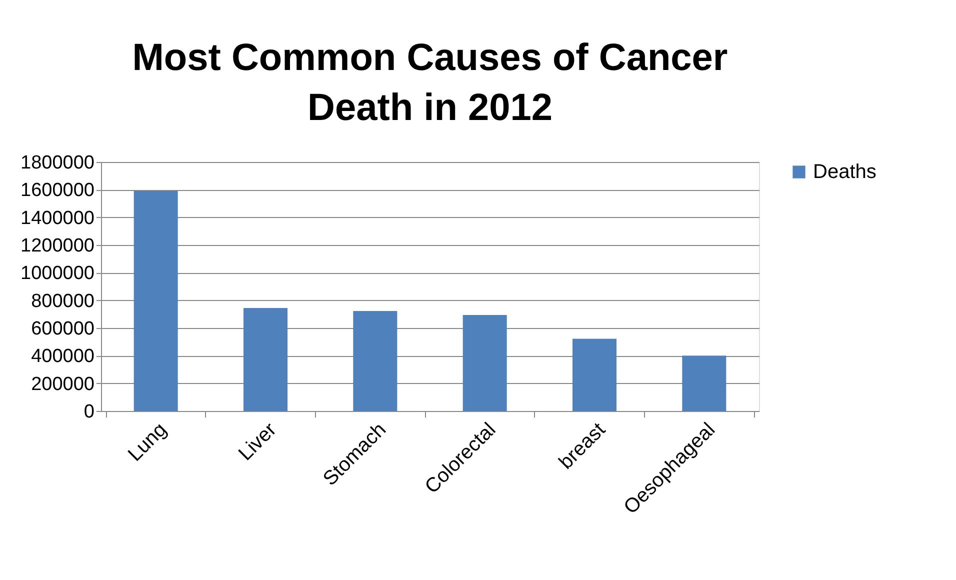 This screenshot has width=956, height=580. What do you see at coordinates (62, 357) in the screenshot?
I see `y-tick-label: 400000` at bounding box center [62, 357].